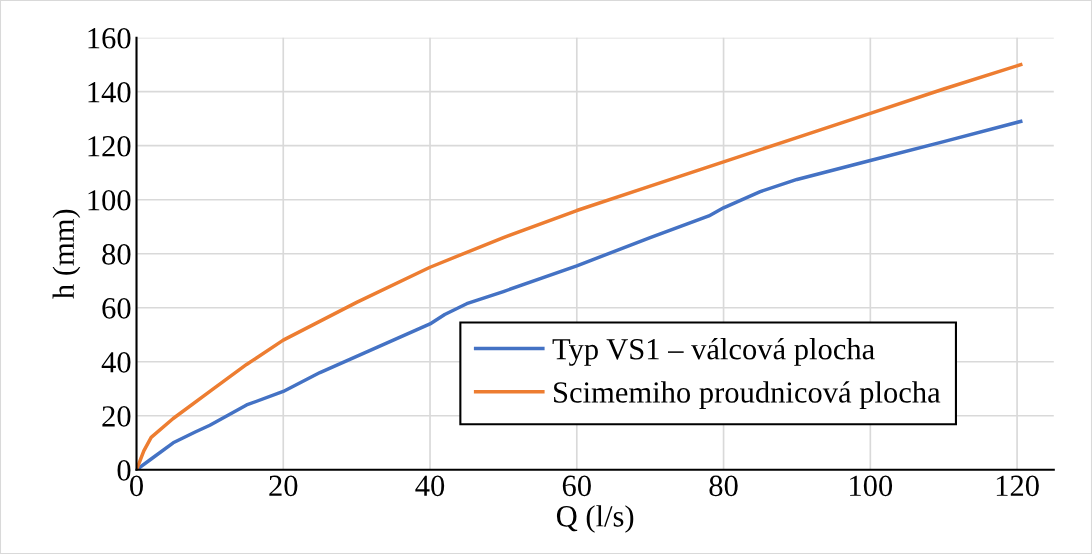 This screenshot has width=1092, height=554. I want to click on legend-label: Scimemiho proudnicová plocha, so click(747, 395).